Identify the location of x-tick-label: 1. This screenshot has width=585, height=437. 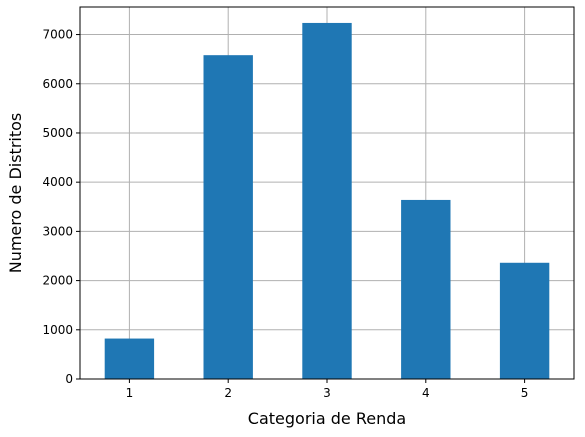
(130, 393).